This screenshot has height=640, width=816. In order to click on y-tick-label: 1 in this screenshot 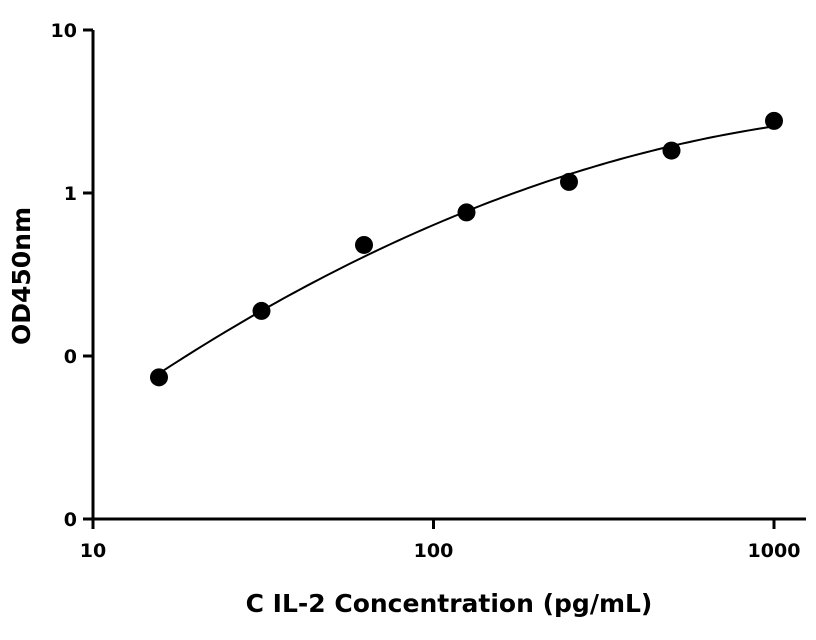, I will do `click(70, 194)`.